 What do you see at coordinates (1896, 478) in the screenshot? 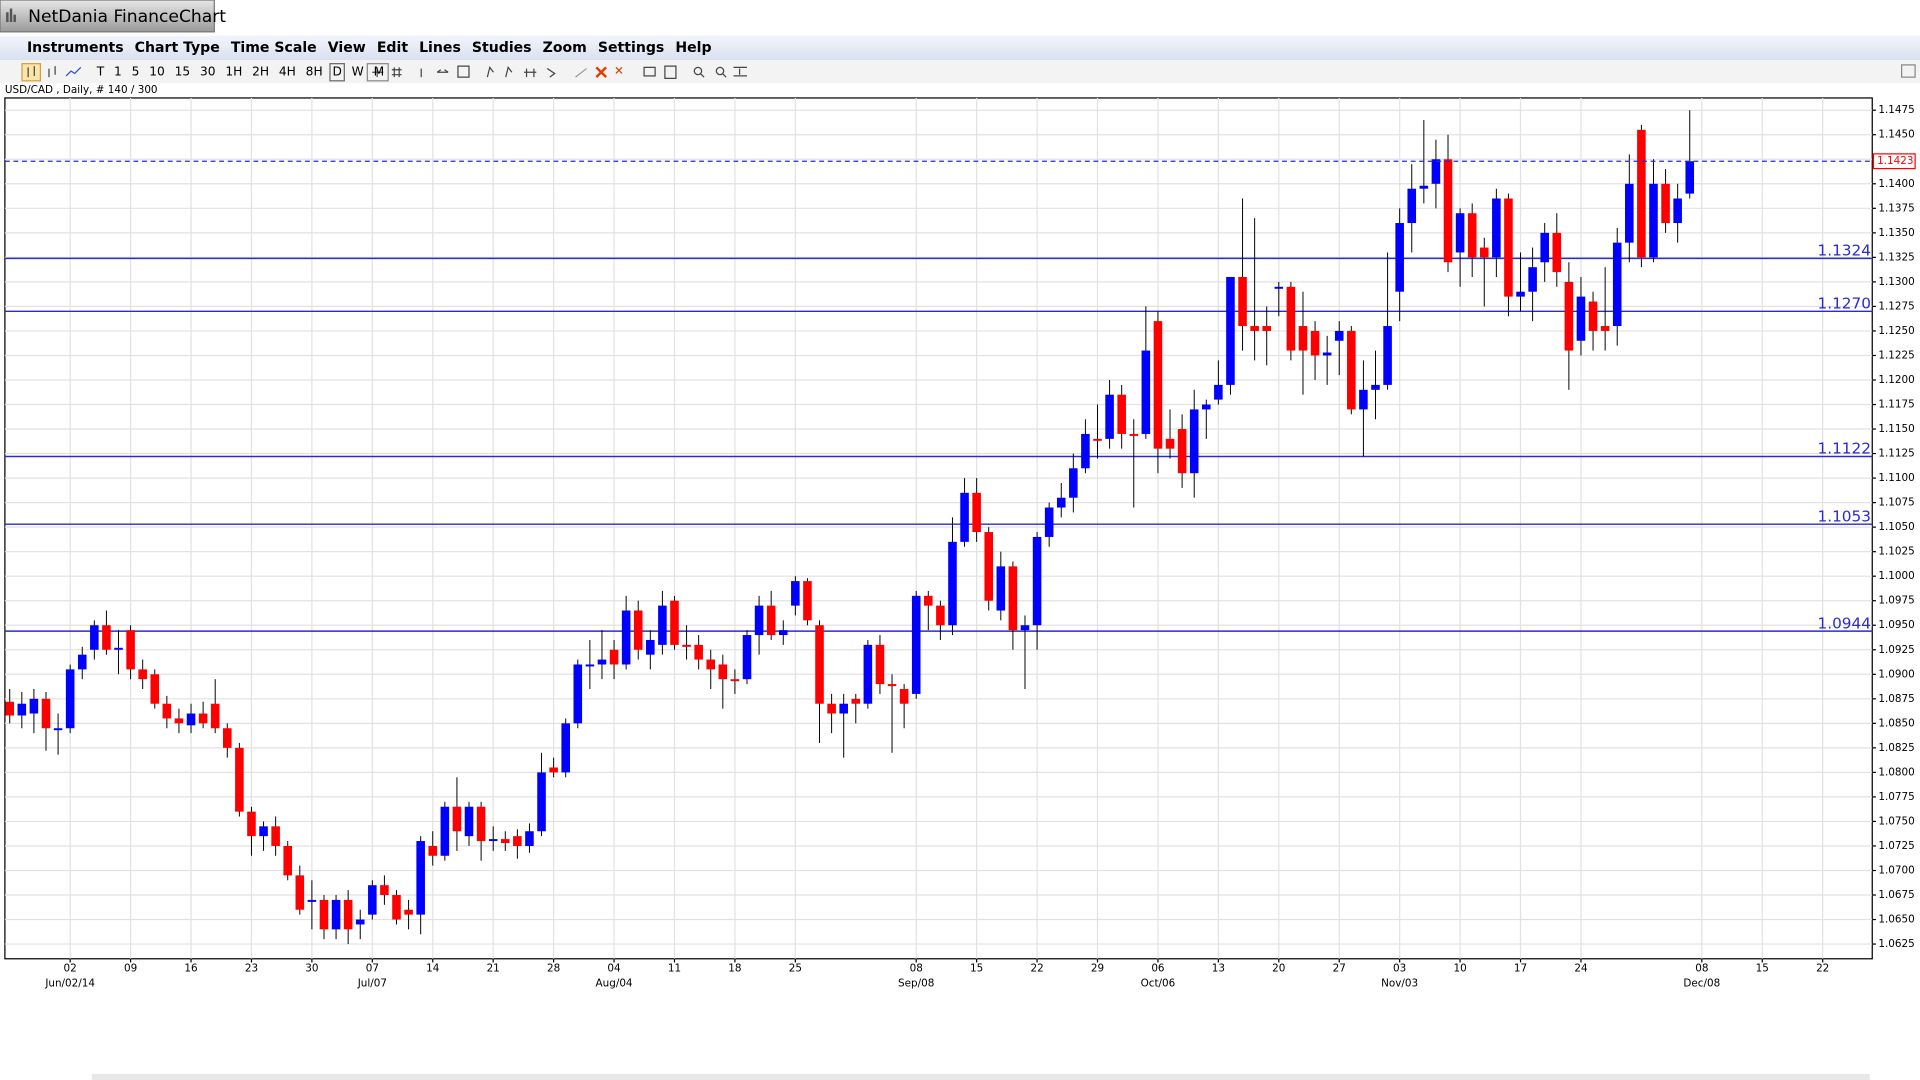
I see `y-tick-label: 1.1100` at bounding box center [1896, 478].